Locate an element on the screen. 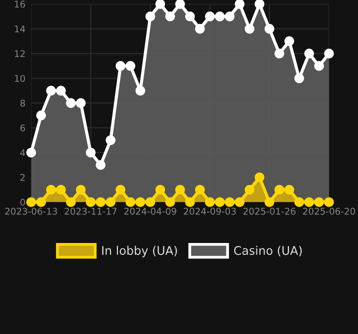  y-tick-label: 8 is located at coordinates (22, 103).